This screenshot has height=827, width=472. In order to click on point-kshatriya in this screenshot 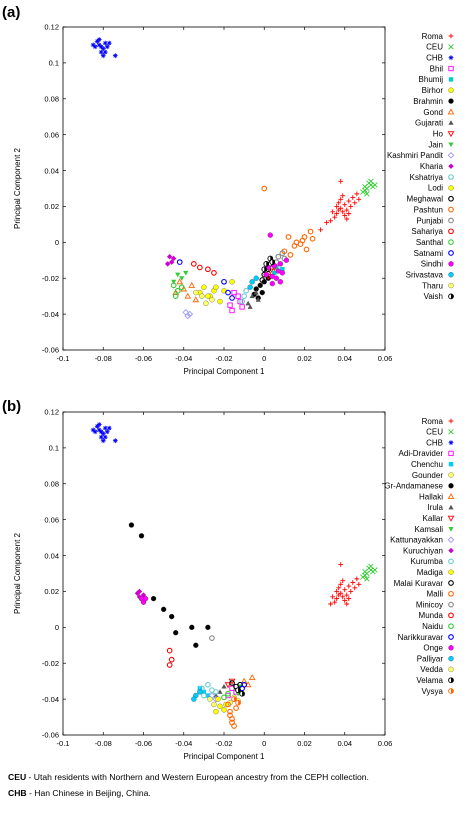, I will do `click(244, 296)`.